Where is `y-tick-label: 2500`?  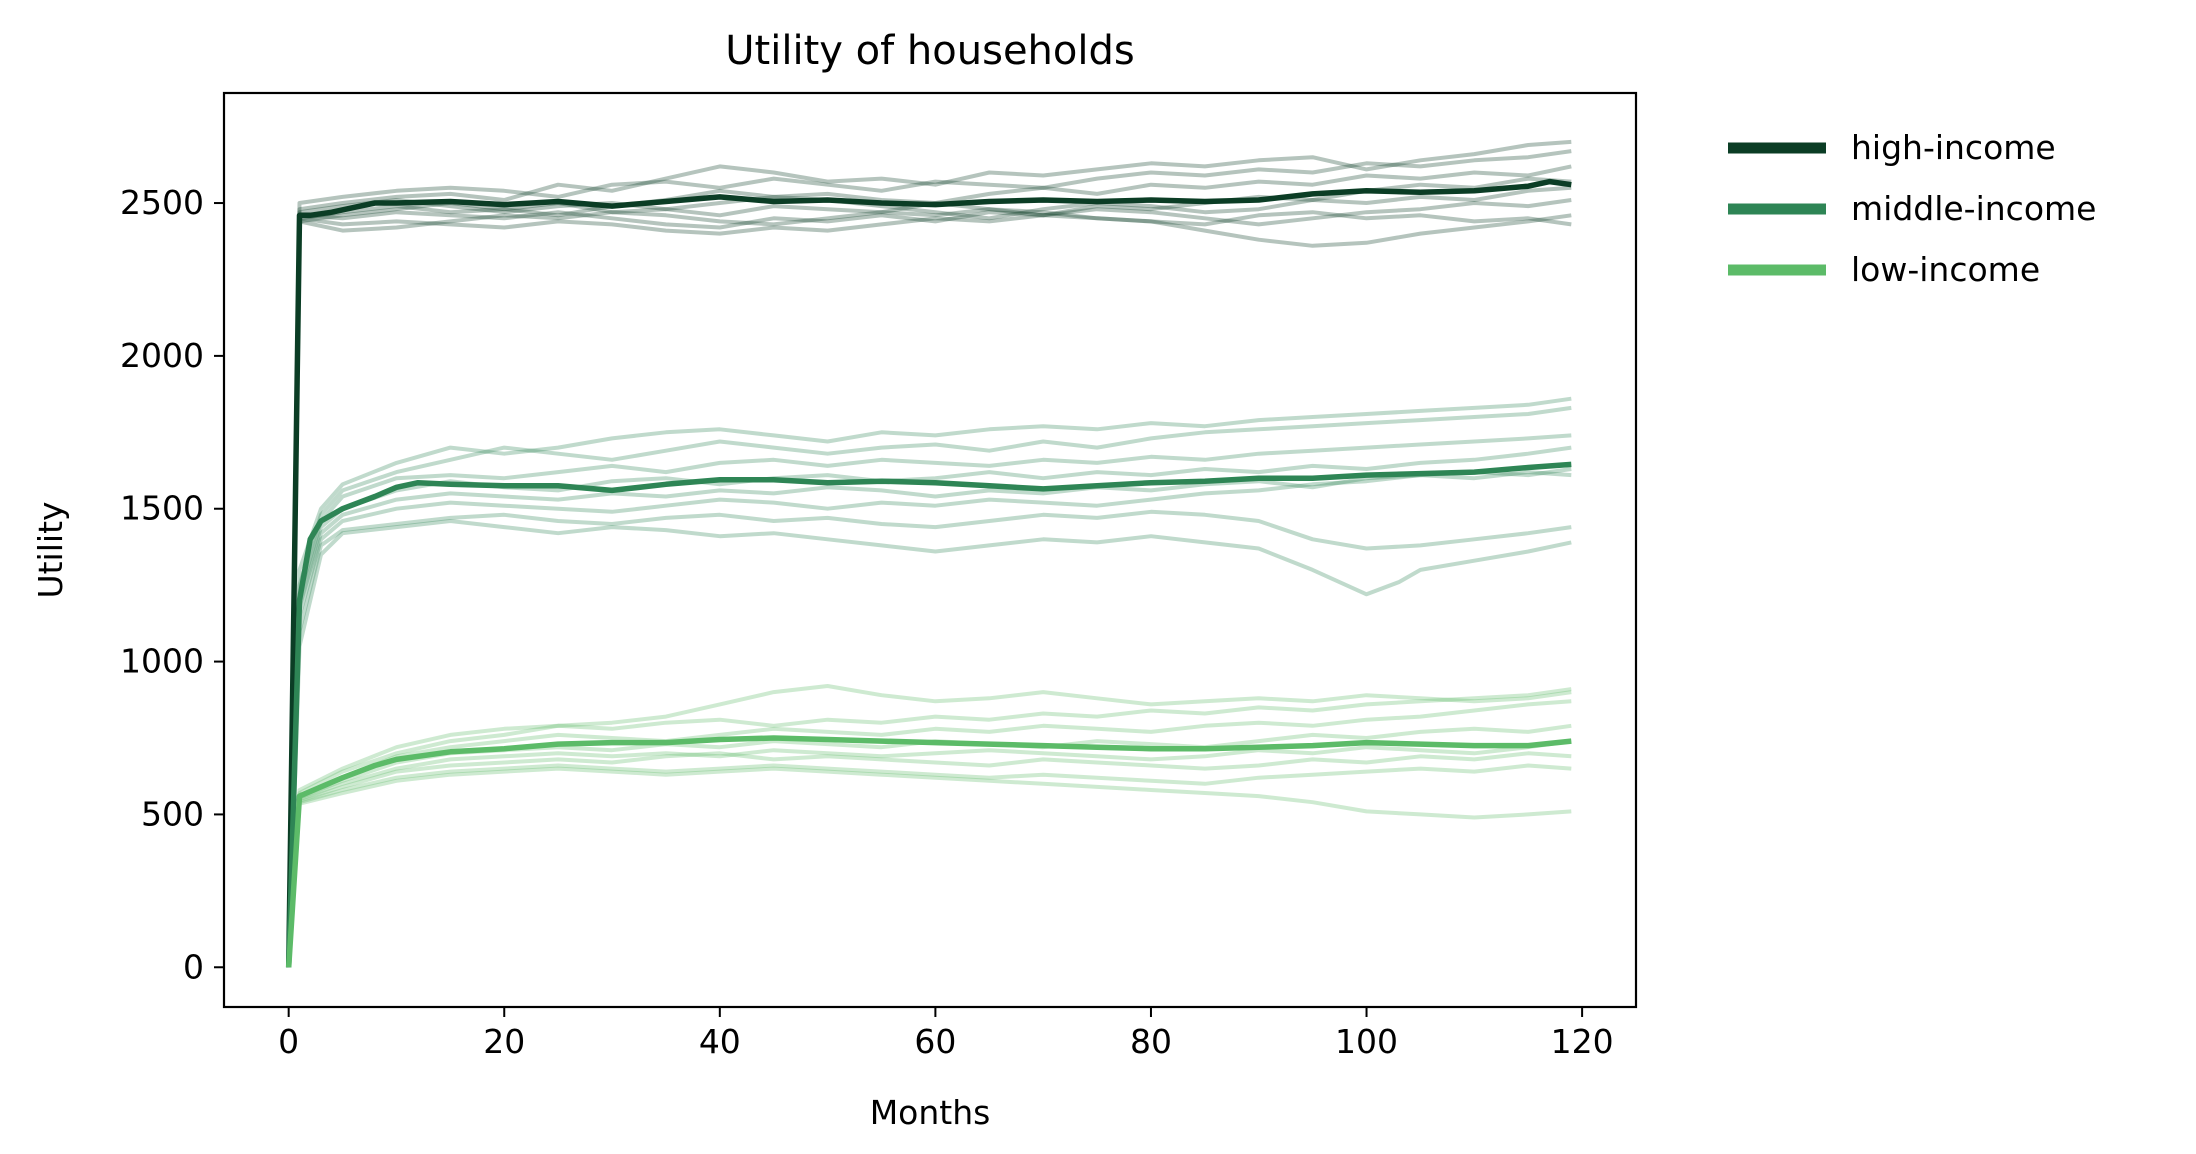 y-tick-label: 2500 is located at coordinates (162, 202).